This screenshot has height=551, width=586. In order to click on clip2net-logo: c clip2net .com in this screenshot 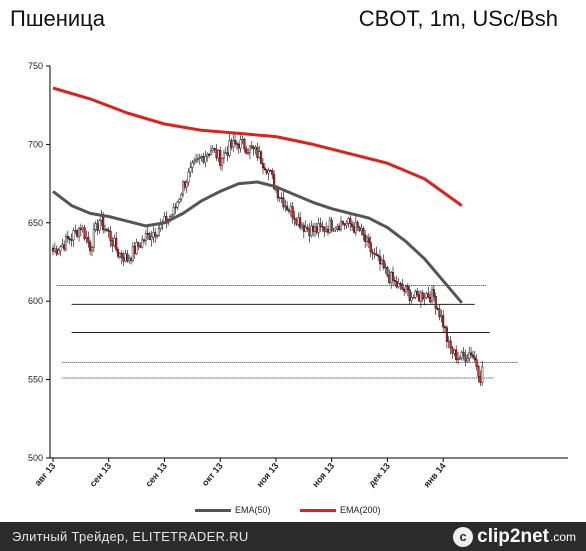, I will do `click(514, 537)`.